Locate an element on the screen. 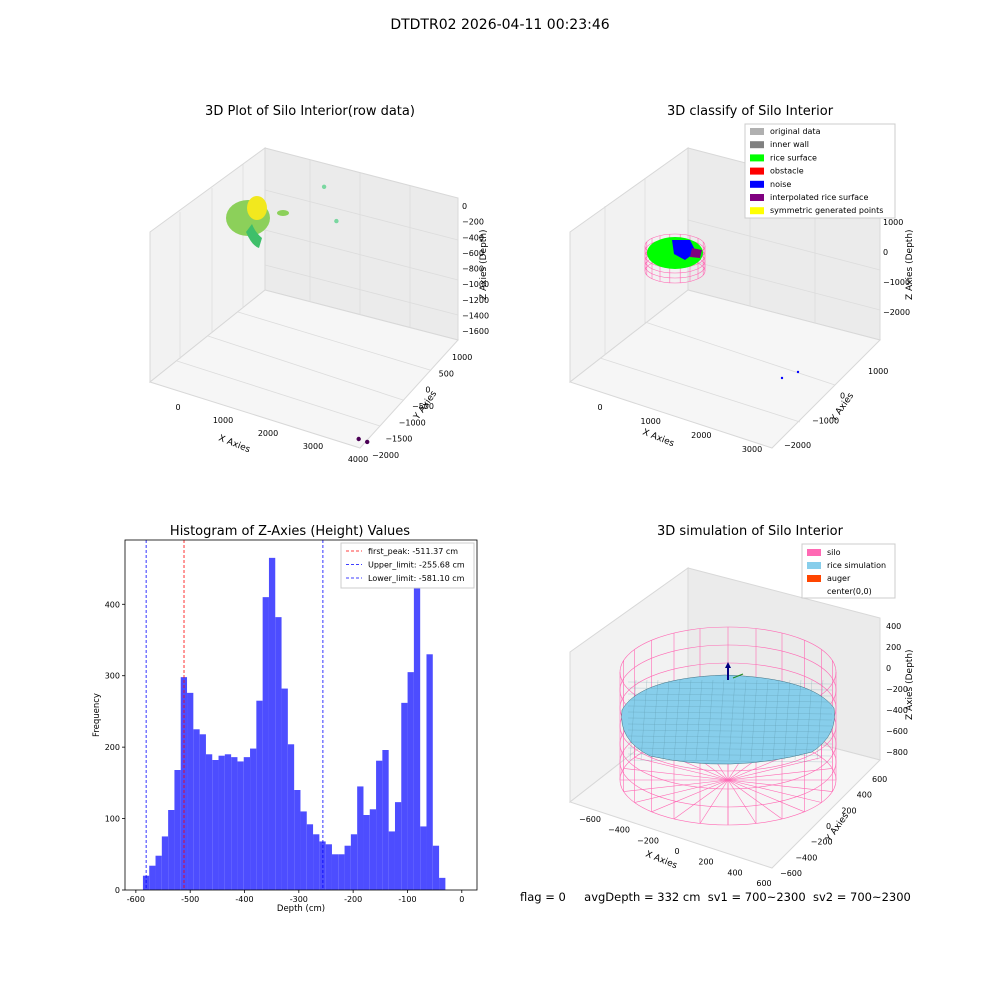 This screenshot has width=1000, height=1000. tick-label: −500 is located at coordinates (423, 406).